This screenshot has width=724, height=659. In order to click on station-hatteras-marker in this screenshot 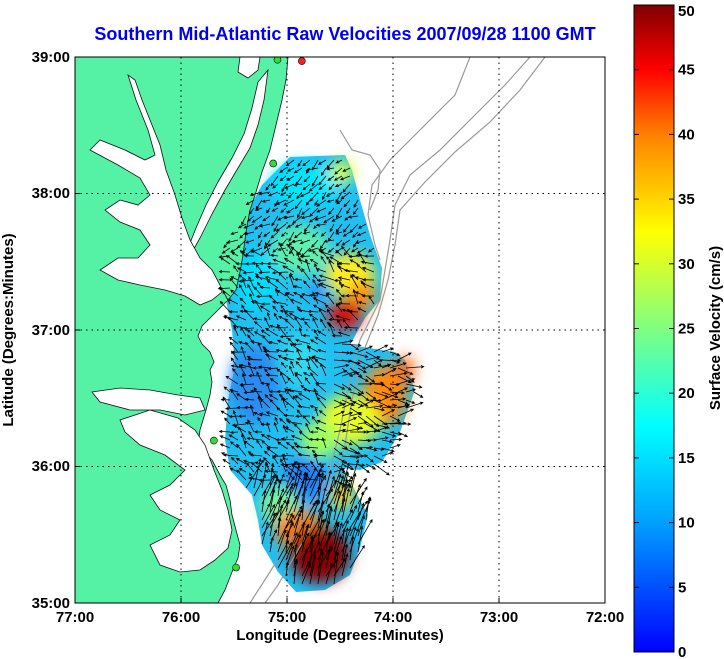, I will do `click(236, 567)`.